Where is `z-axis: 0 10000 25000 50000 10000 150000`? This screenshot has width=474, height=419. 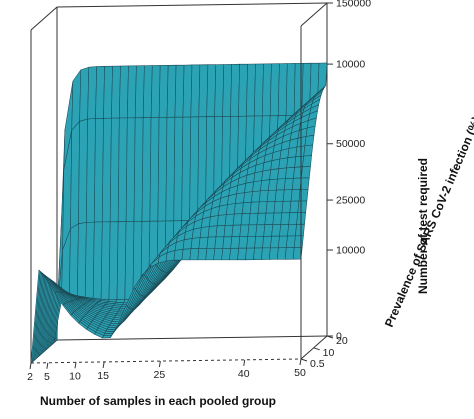 z-axis: 0 10000 25000 50000 10000 150000 is located at coordinates (349, 171).